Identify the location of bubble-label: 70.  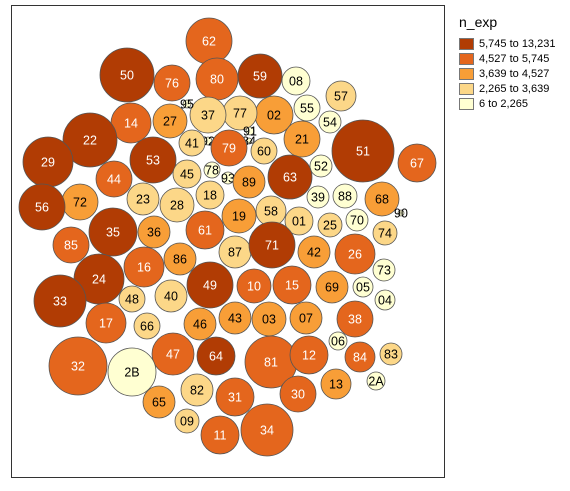
(357, 221).